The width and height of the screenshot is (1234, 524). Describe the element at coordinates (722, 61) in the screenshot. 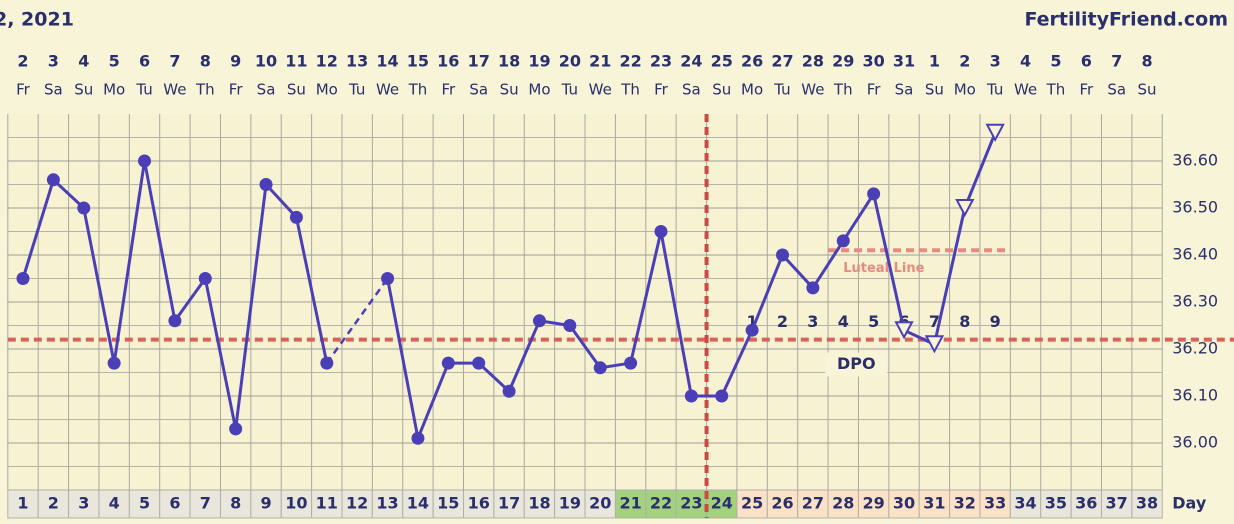

I see `date-label: 25` at that location.